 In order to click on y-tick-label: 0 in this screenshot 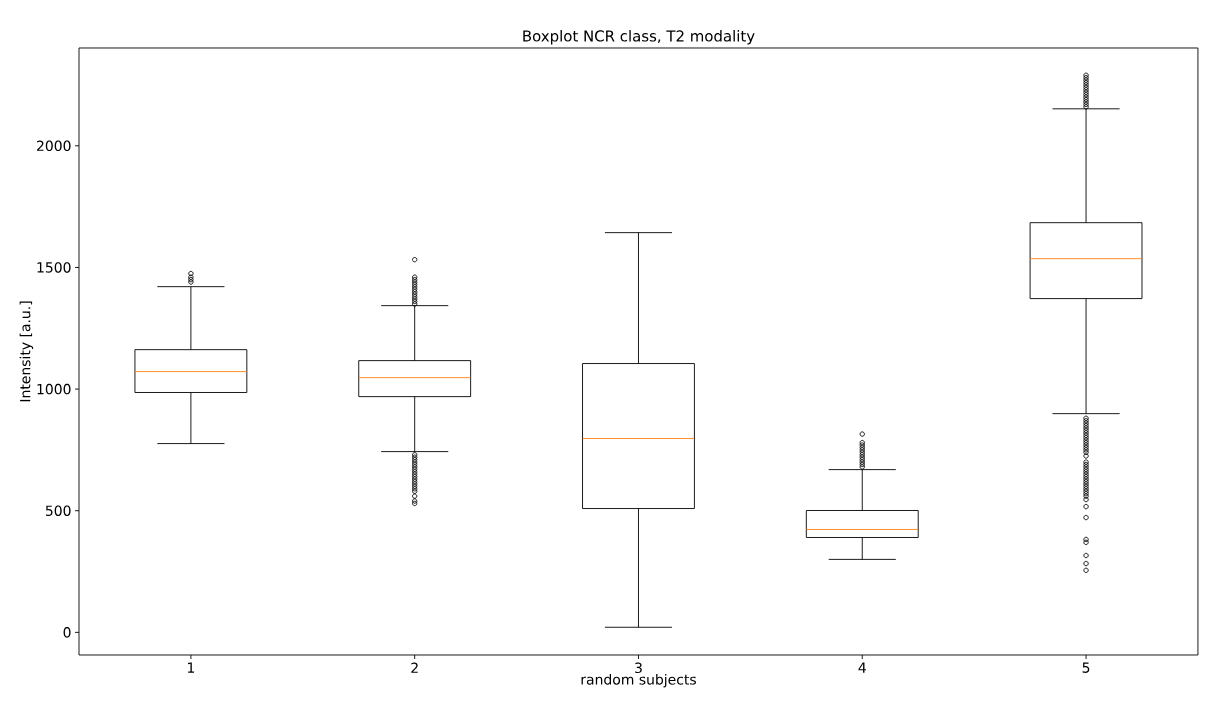, I will do `click(67, 632)`.